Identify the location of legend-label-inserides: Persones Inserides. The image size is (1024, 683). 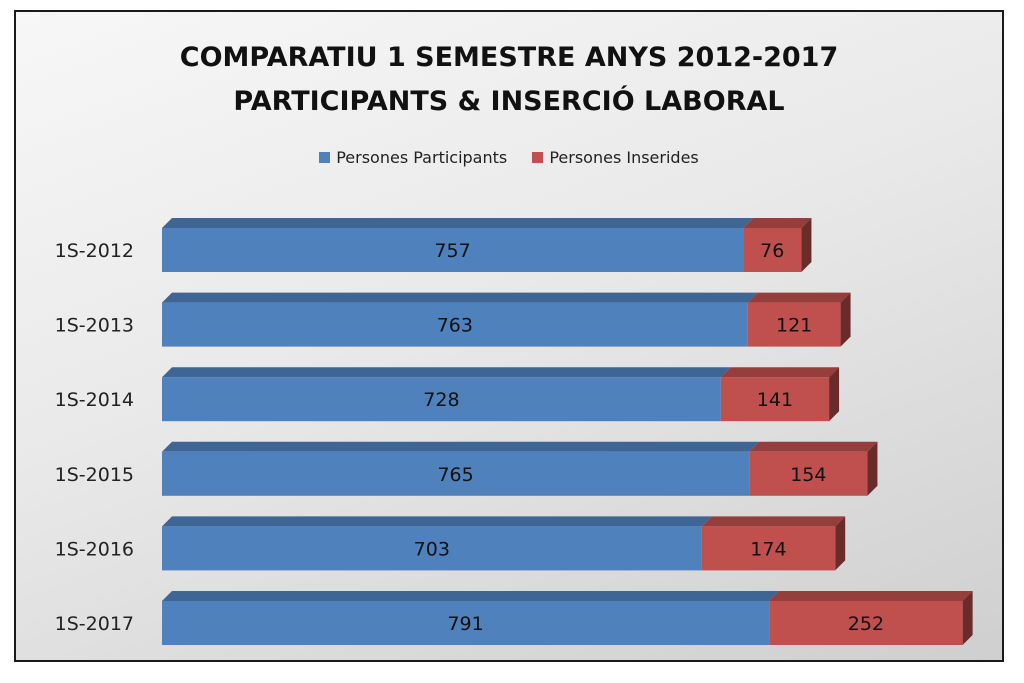
(624, 157).